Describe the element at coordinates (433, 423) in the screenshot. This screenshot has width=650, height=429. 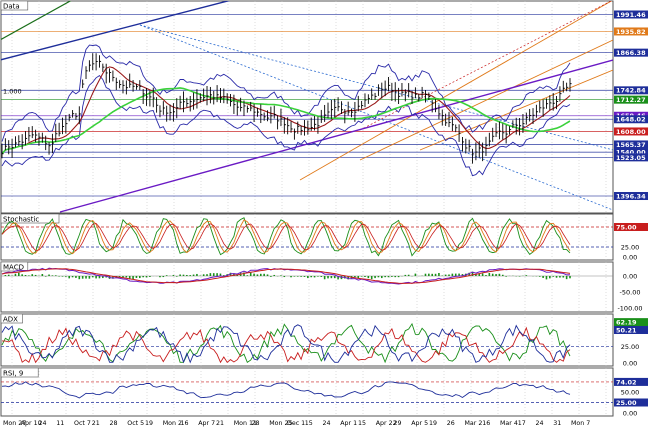
I see `x-tick-label: 19` at that location.